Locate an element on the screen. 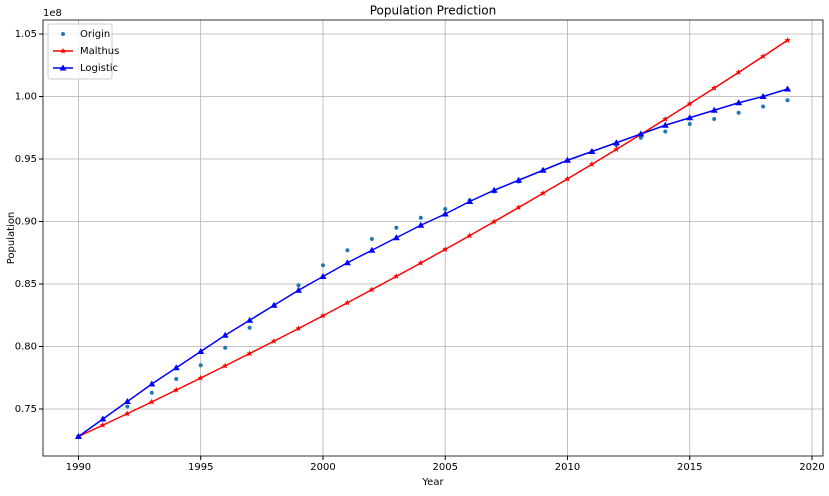 The width and height of the screenshot is (829, 496). x-tick-label: 2010 is located at coordinates (567, 467).